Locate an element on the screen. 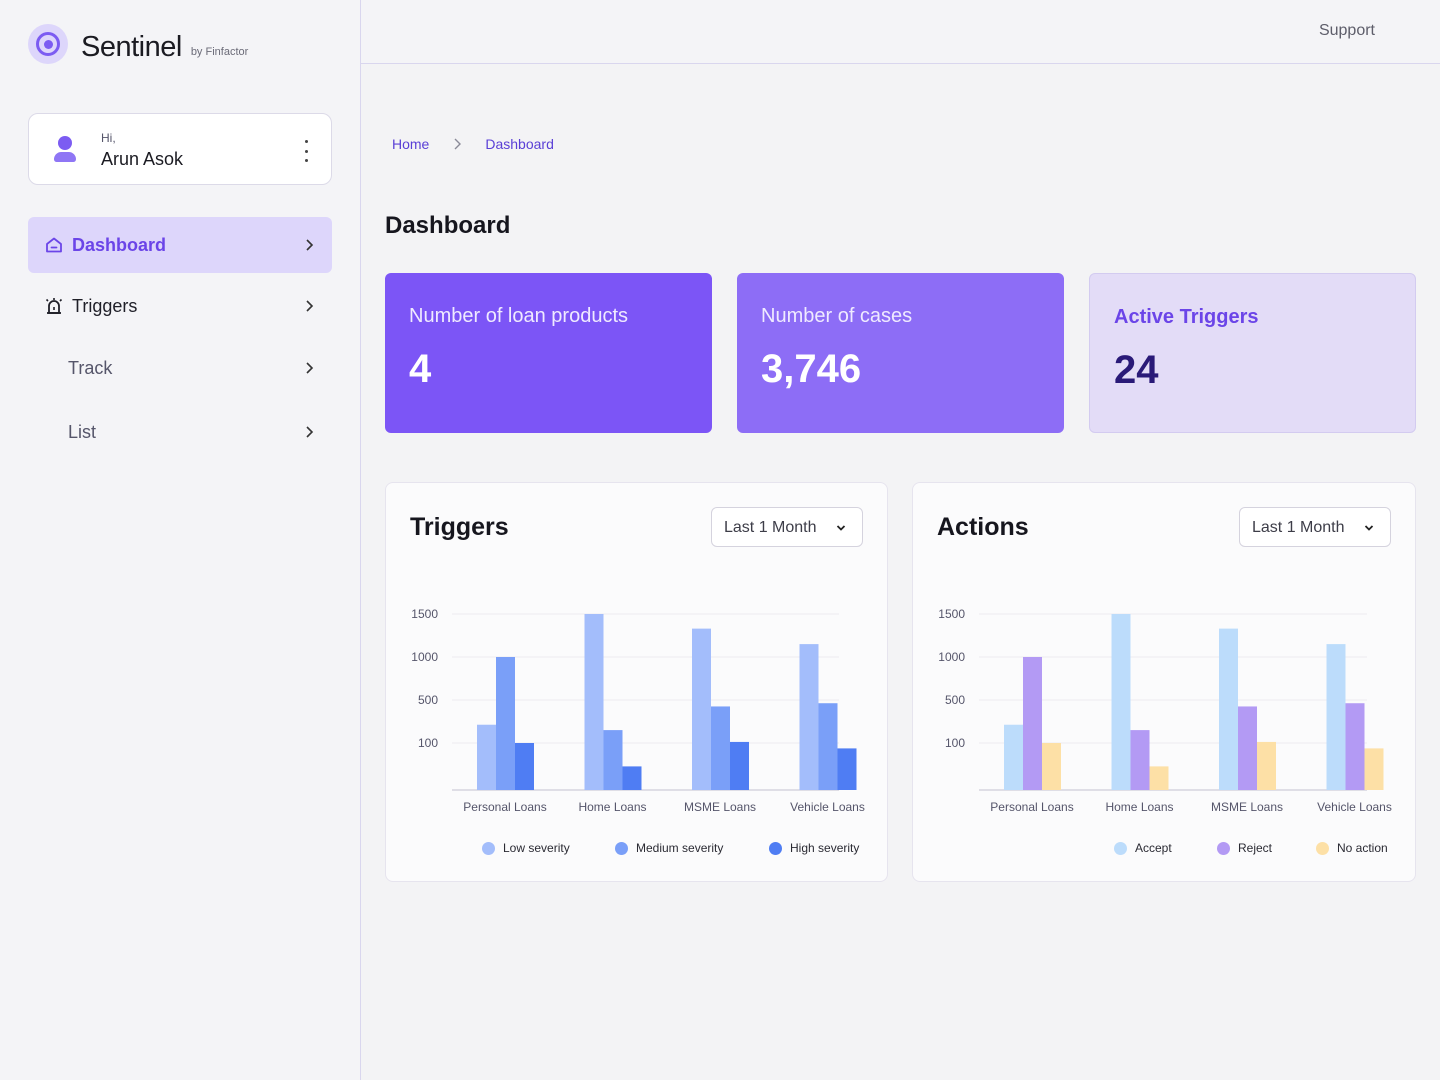 The width and height of the screenshot is (1440, 1080). stat-label: Active Triggers is located at coordinates (1186, 317).